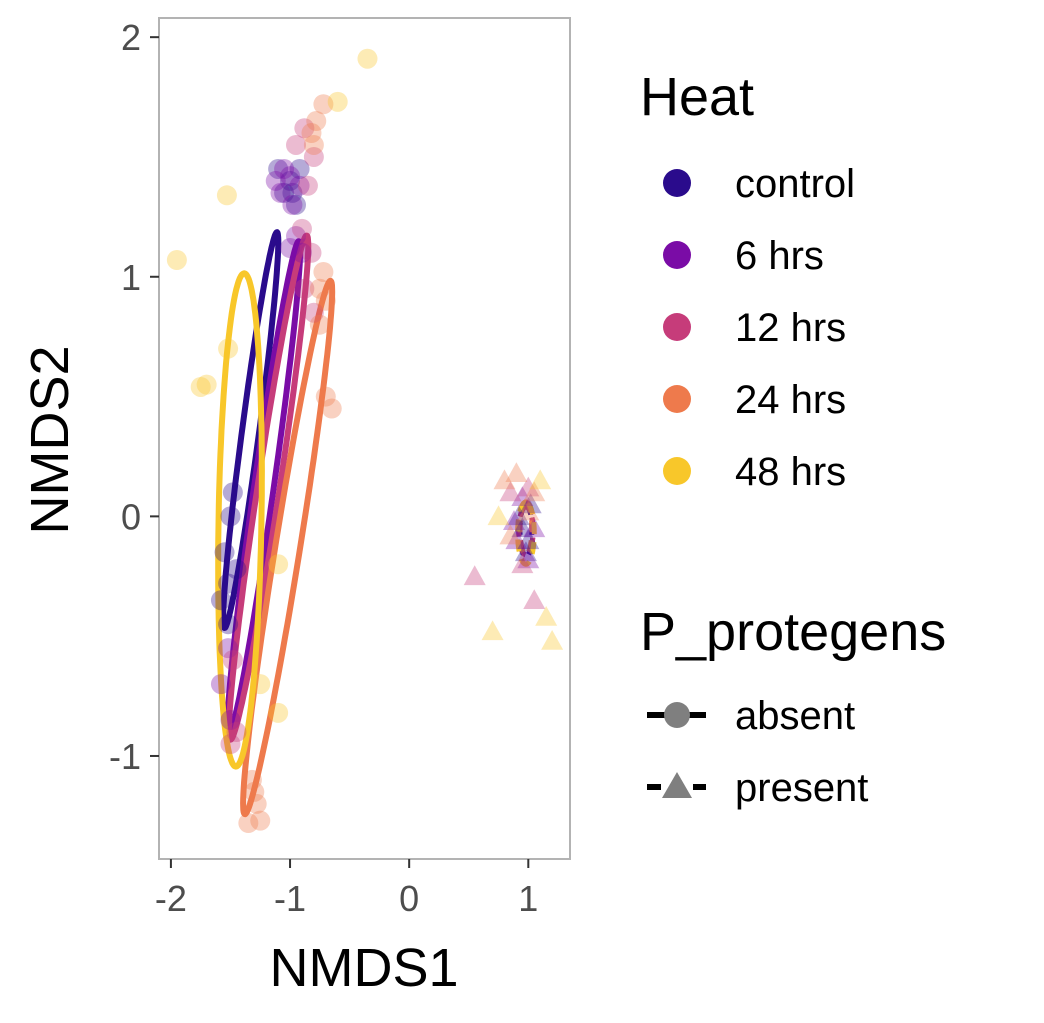 This screenshot has height=1023, width=1044. Describe the element at coordinates (363, 968) in the screenshot. I see `x-axis-title: NMDS1` at that location.